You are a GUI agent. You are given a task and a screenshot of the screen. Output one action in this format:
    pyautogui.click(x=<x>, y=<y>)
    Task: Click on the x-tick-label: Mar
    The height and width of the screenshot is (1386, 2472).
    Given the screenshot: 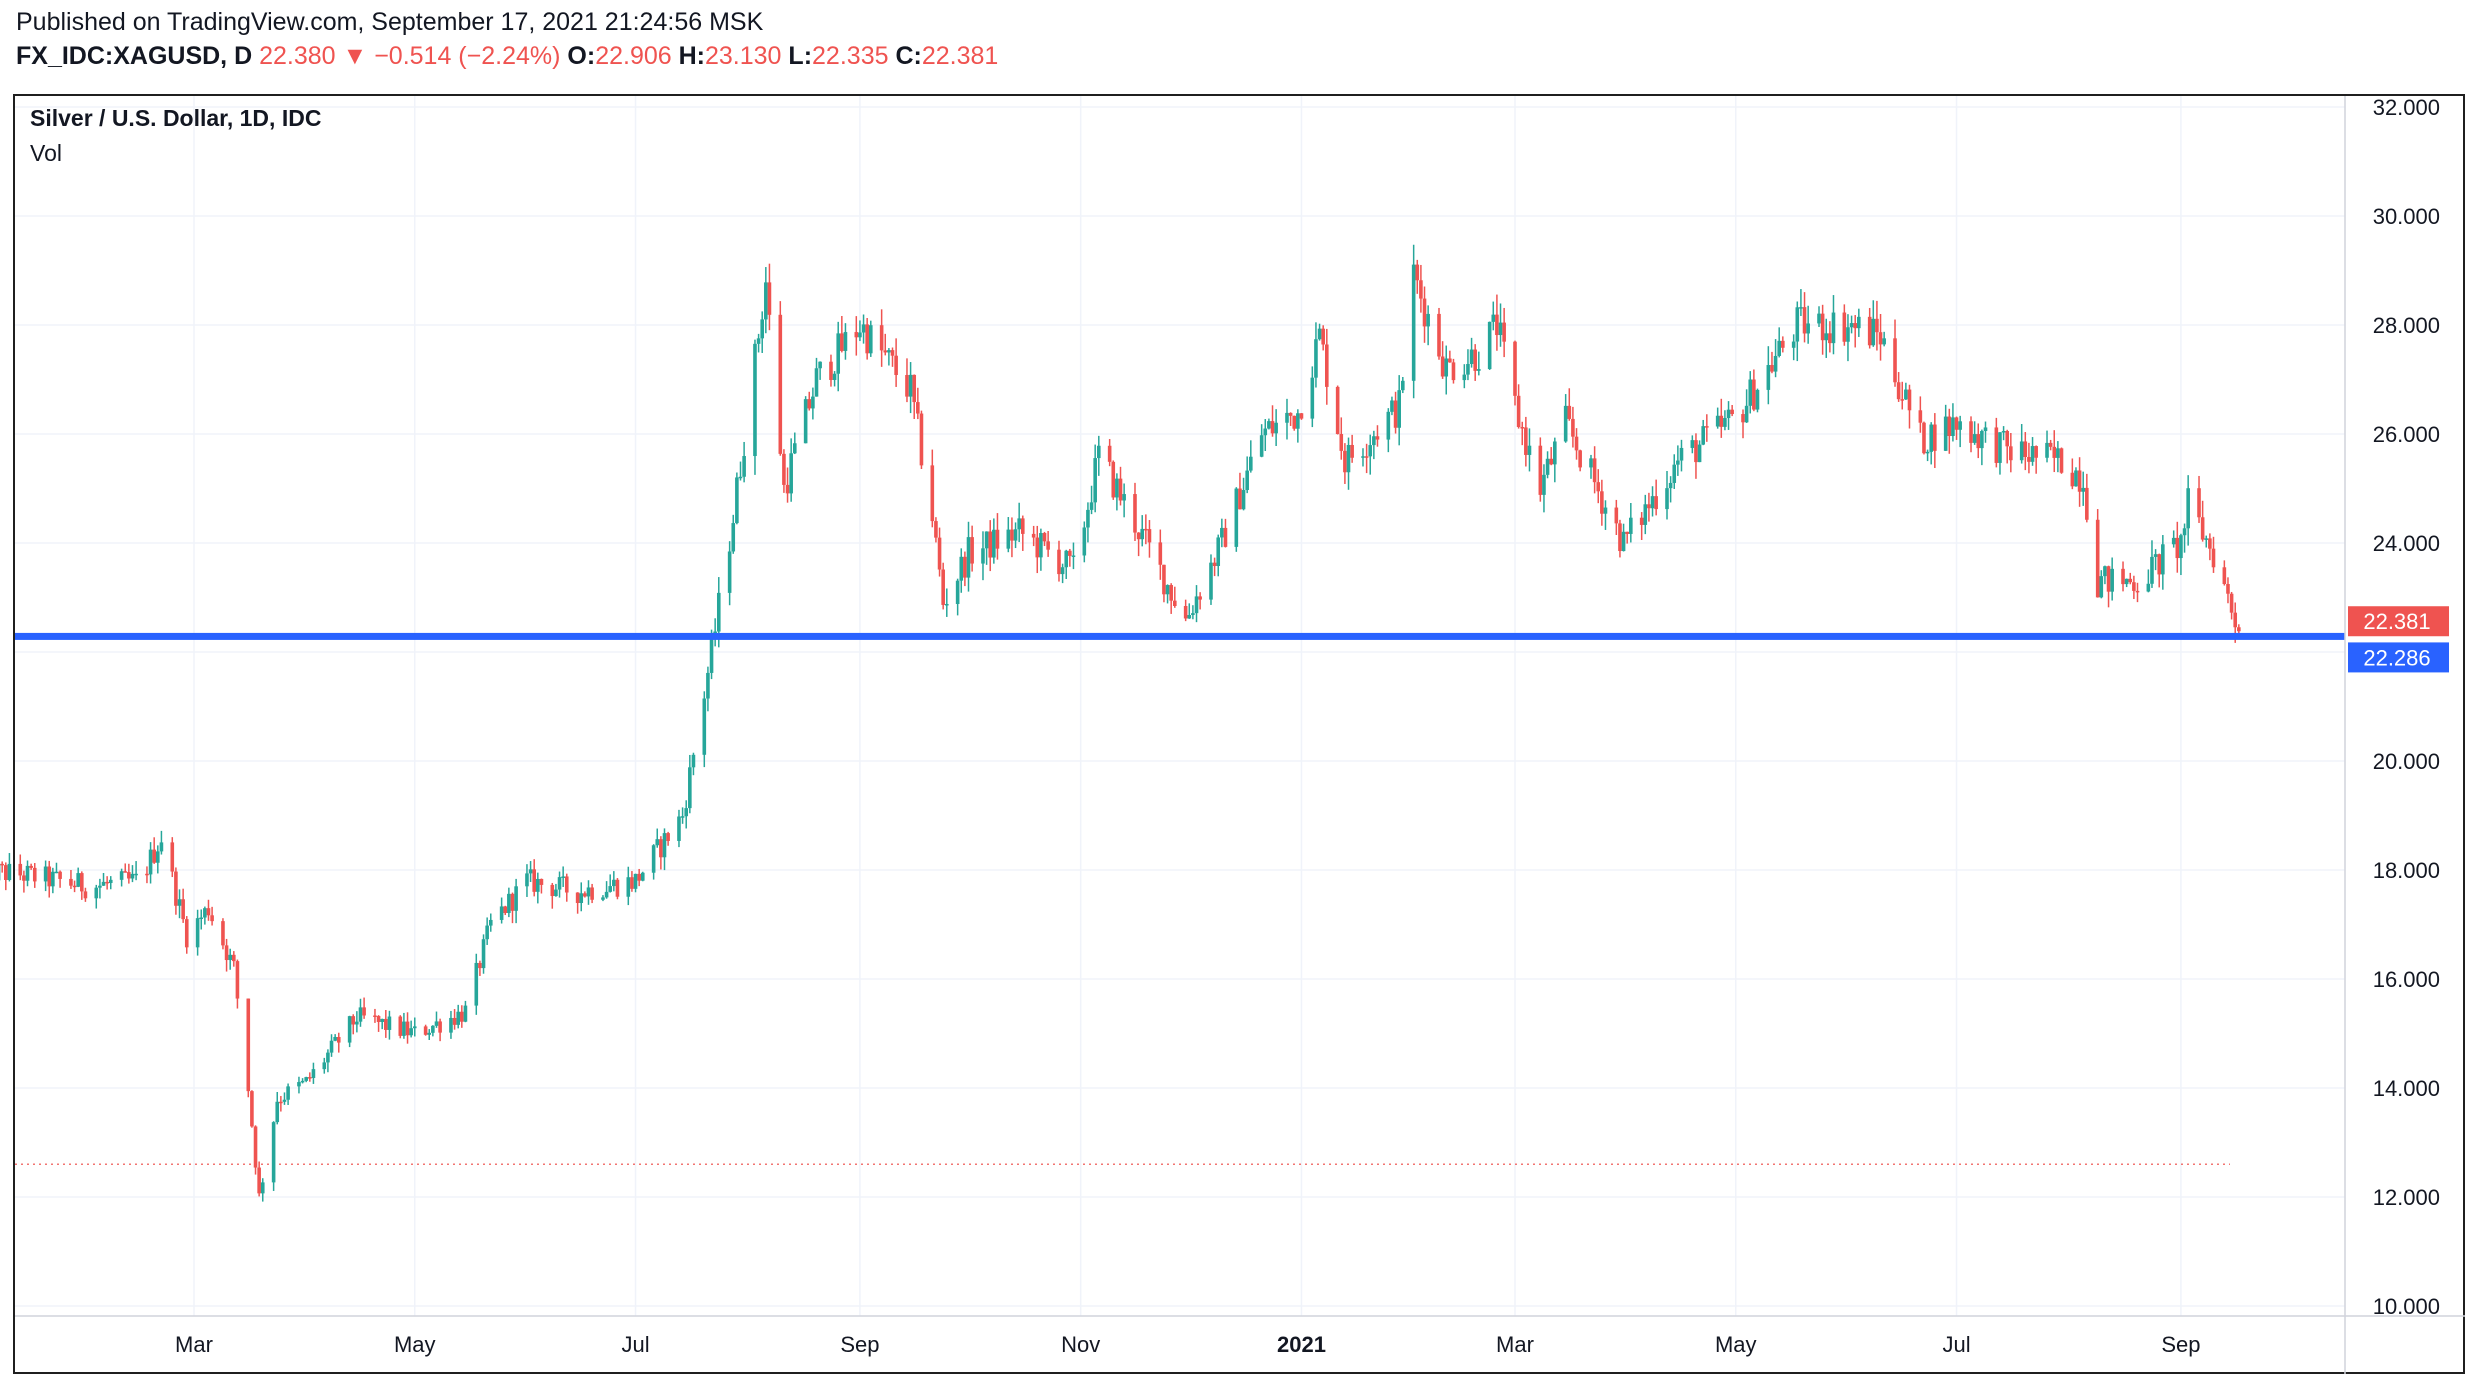 What is the action you would take?
    pyautogui.click(x=194, y=1344)
    